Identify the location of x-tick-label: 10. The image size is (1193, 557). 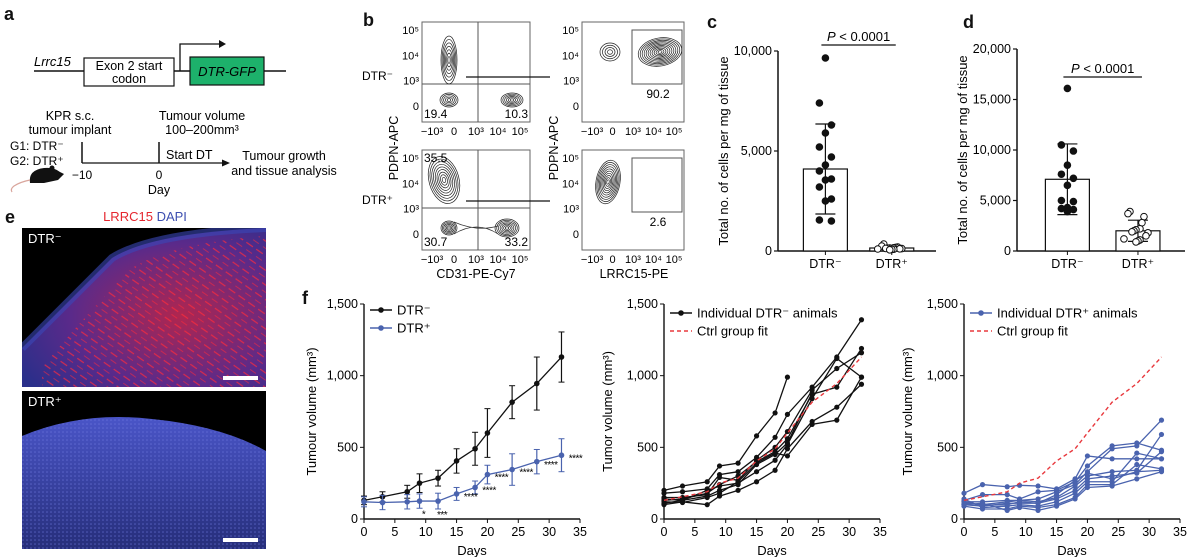
(1026, 532).